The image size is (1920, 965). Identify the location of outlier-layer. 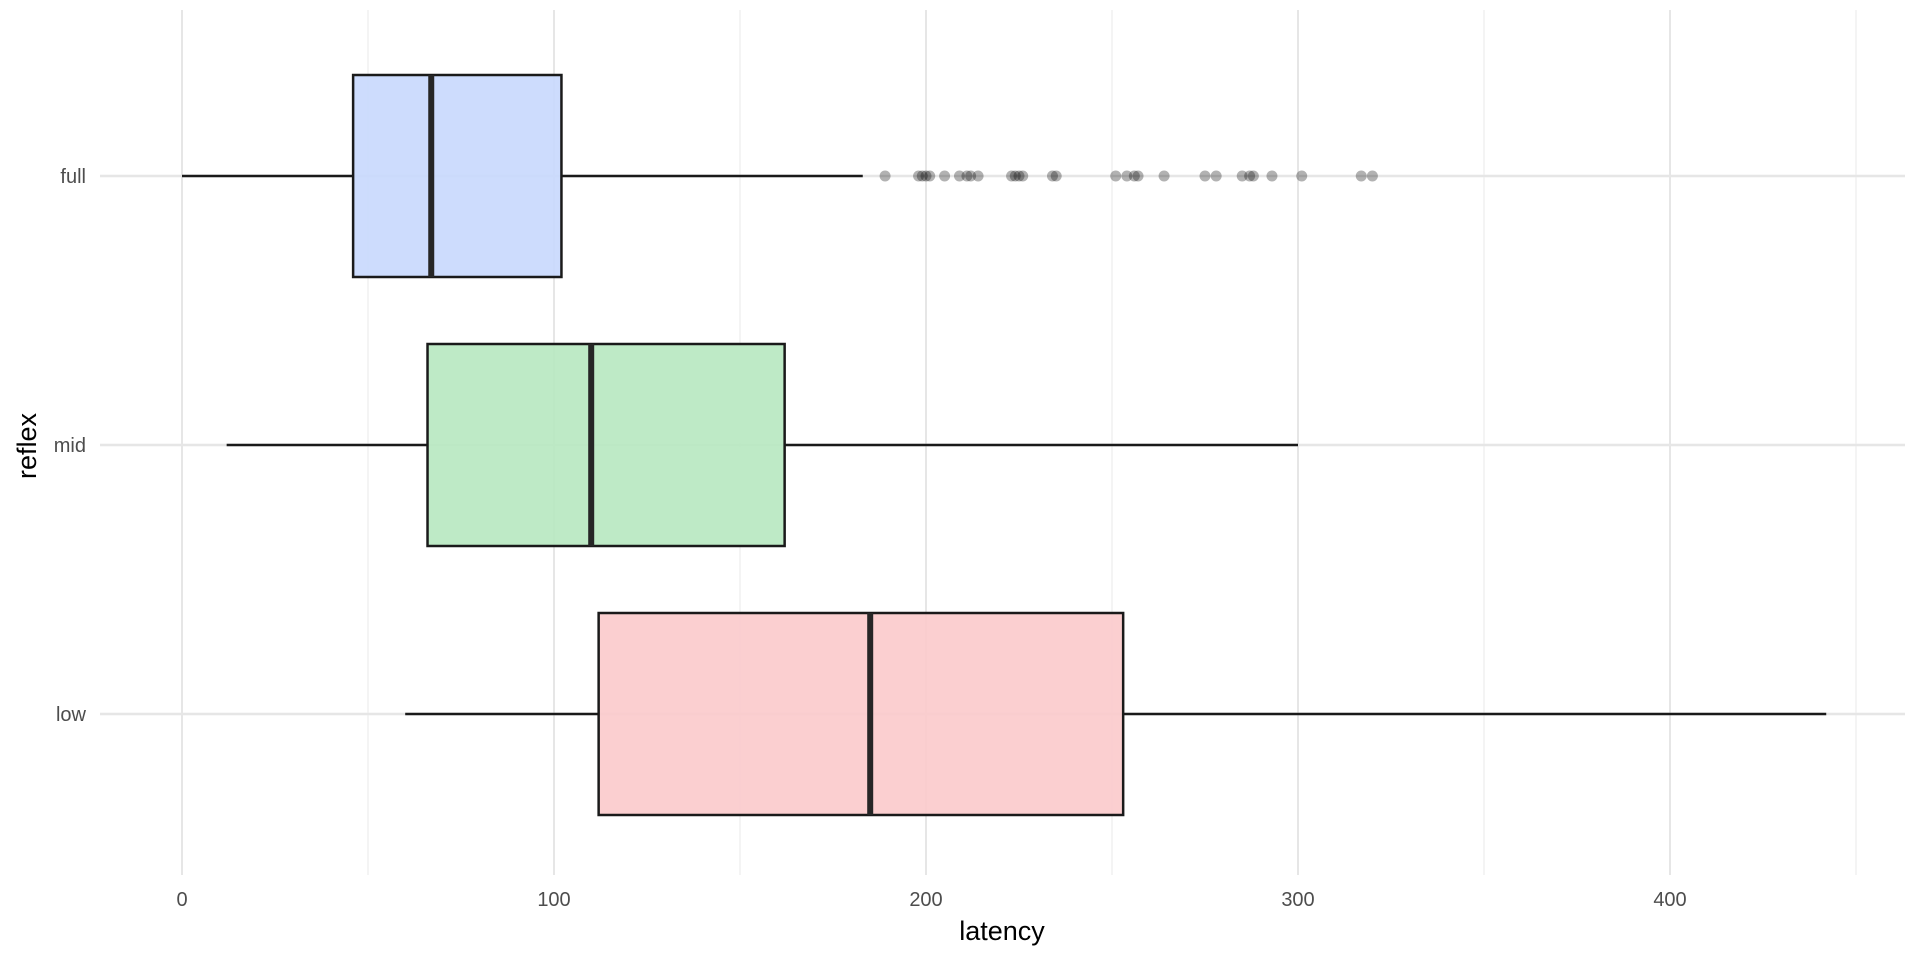
(1128, 176).